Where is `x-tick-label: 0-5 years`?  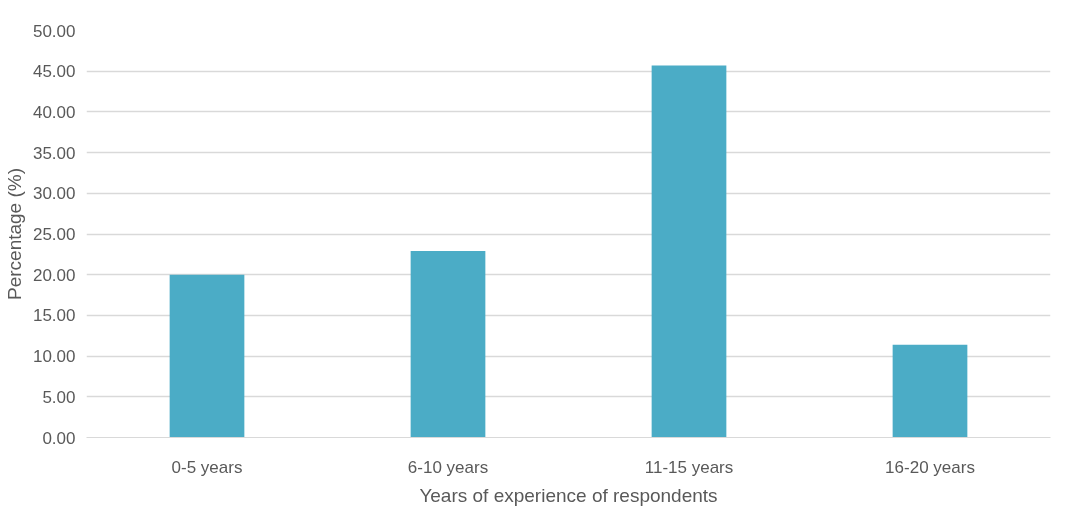 x-tick-label: 0-5 years is located at coordinates (207, 467).